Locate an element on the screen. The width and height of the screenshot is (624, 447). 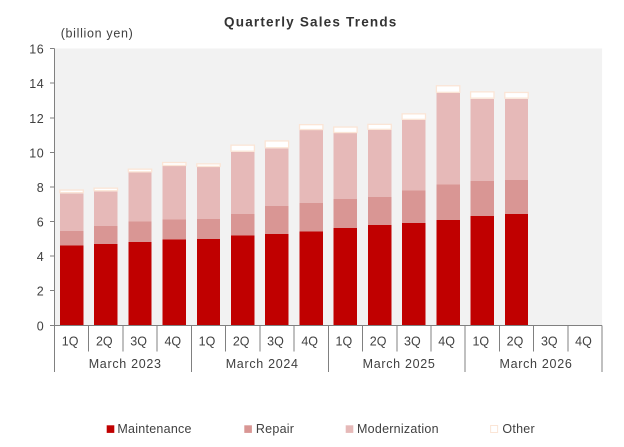
svg-text: Maintenance is located at coordinates (154, 429).